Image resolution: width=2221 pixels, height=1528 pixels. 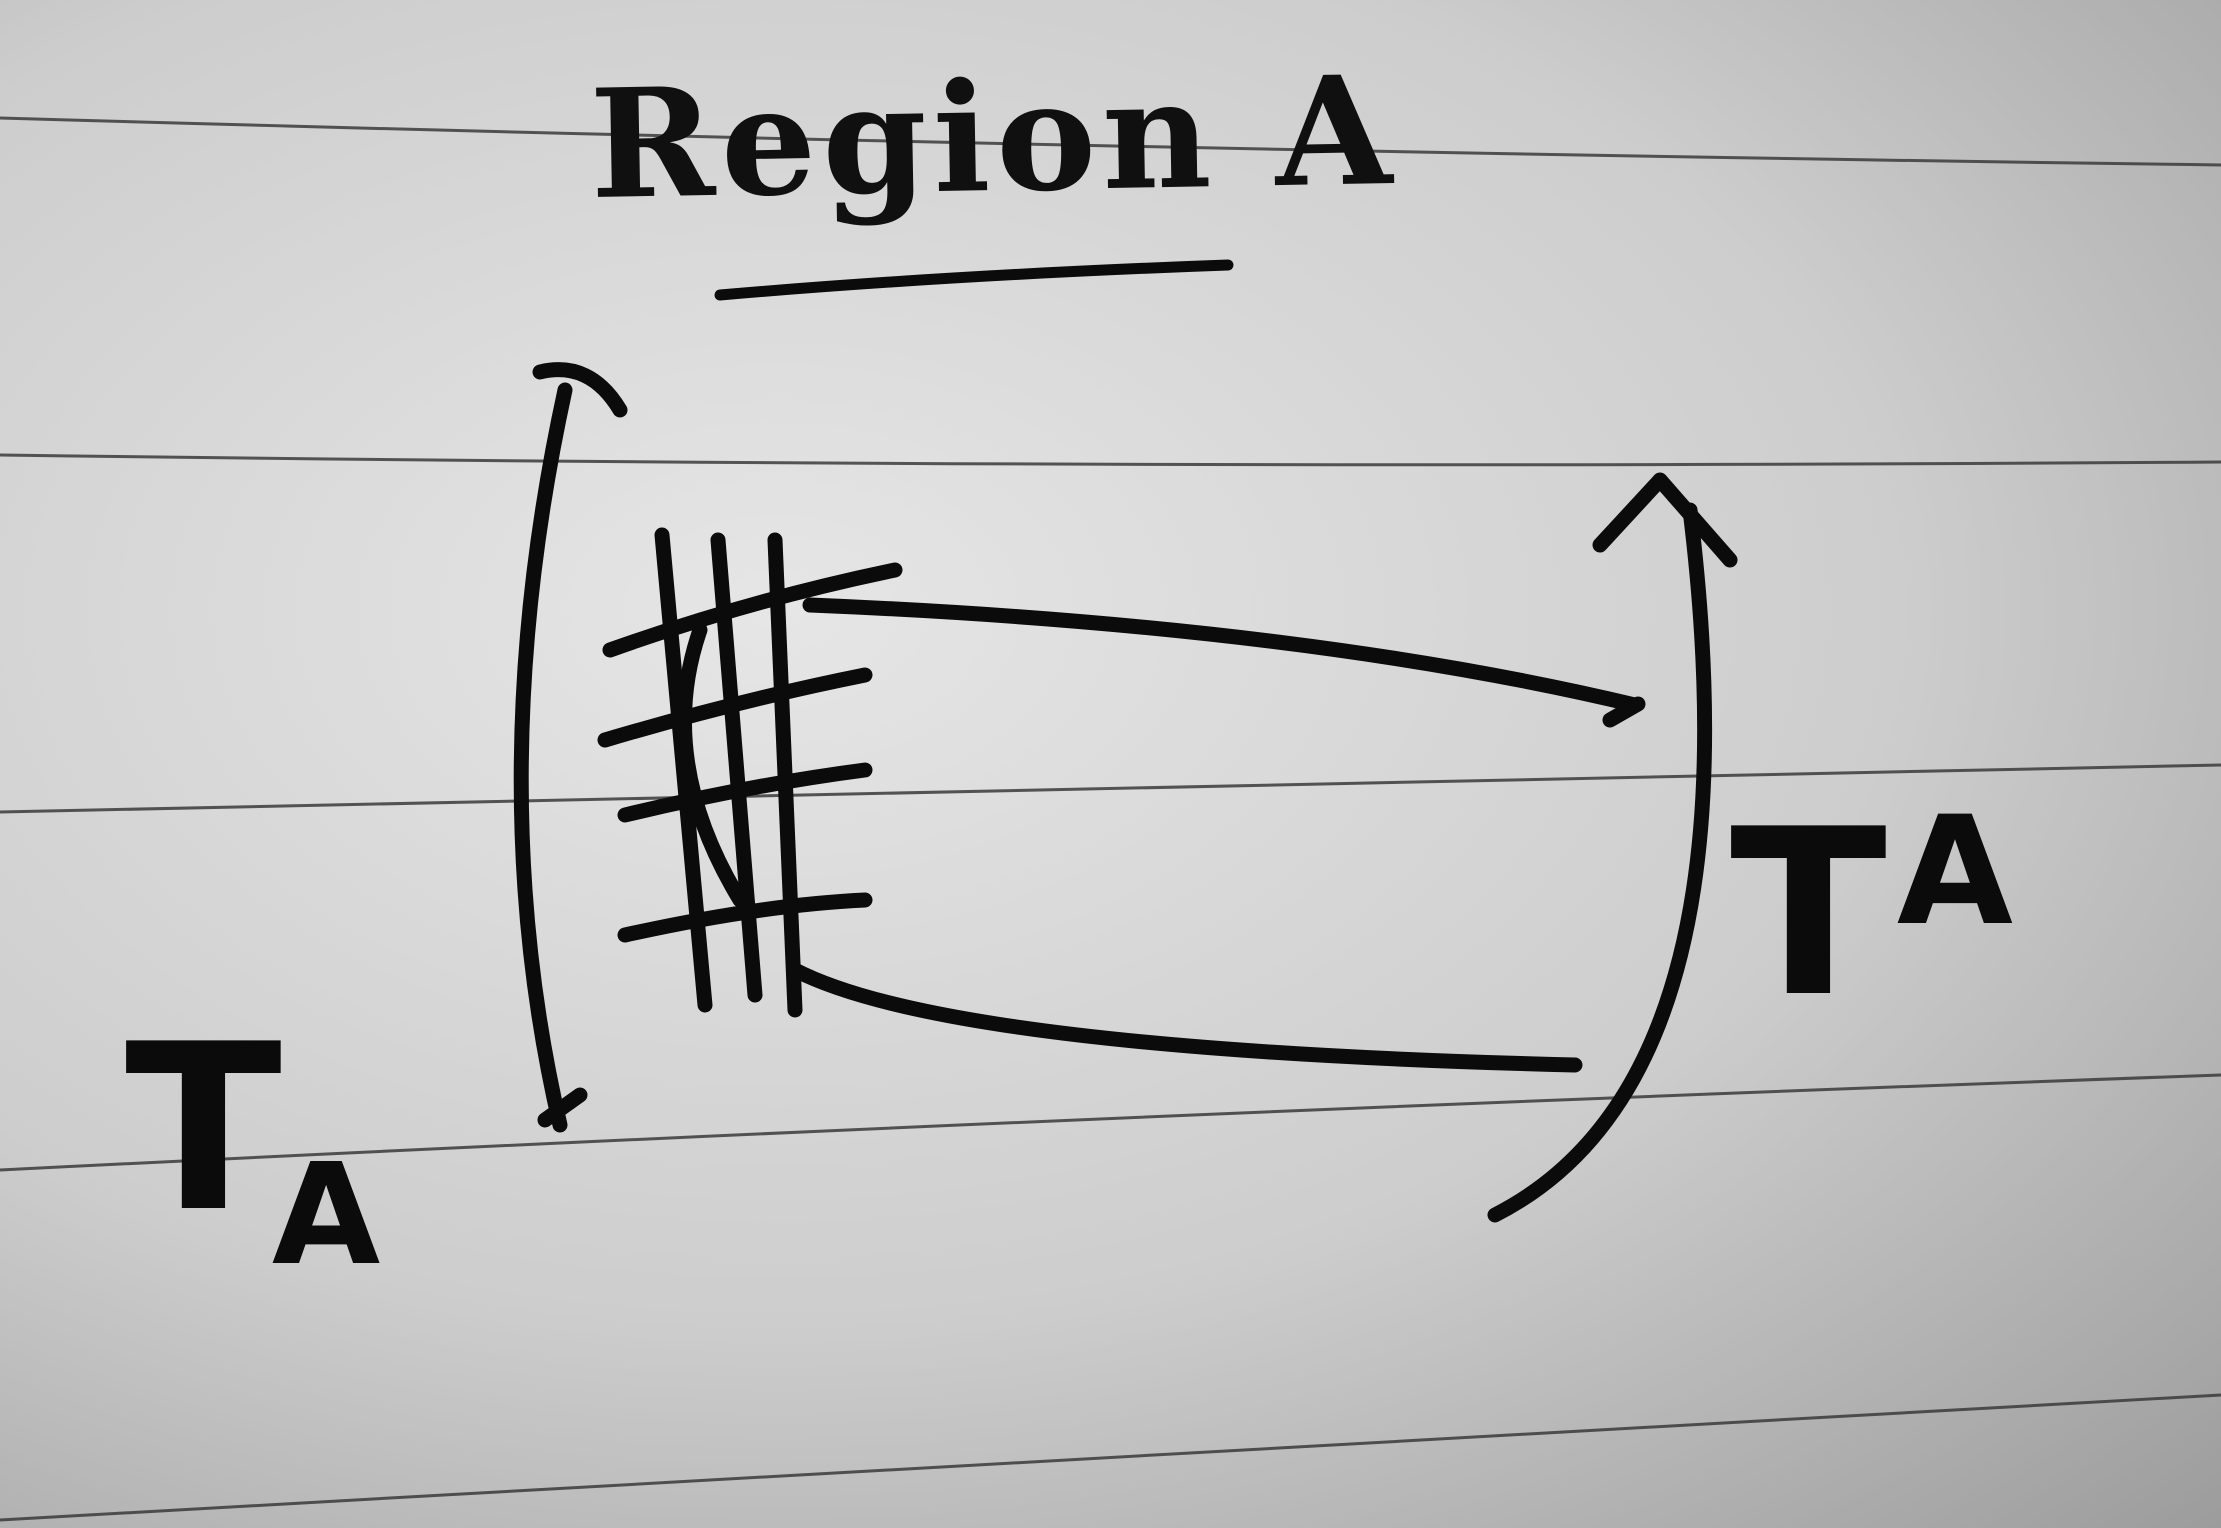 I want to click on title-underline, so click(x=974, y=280).